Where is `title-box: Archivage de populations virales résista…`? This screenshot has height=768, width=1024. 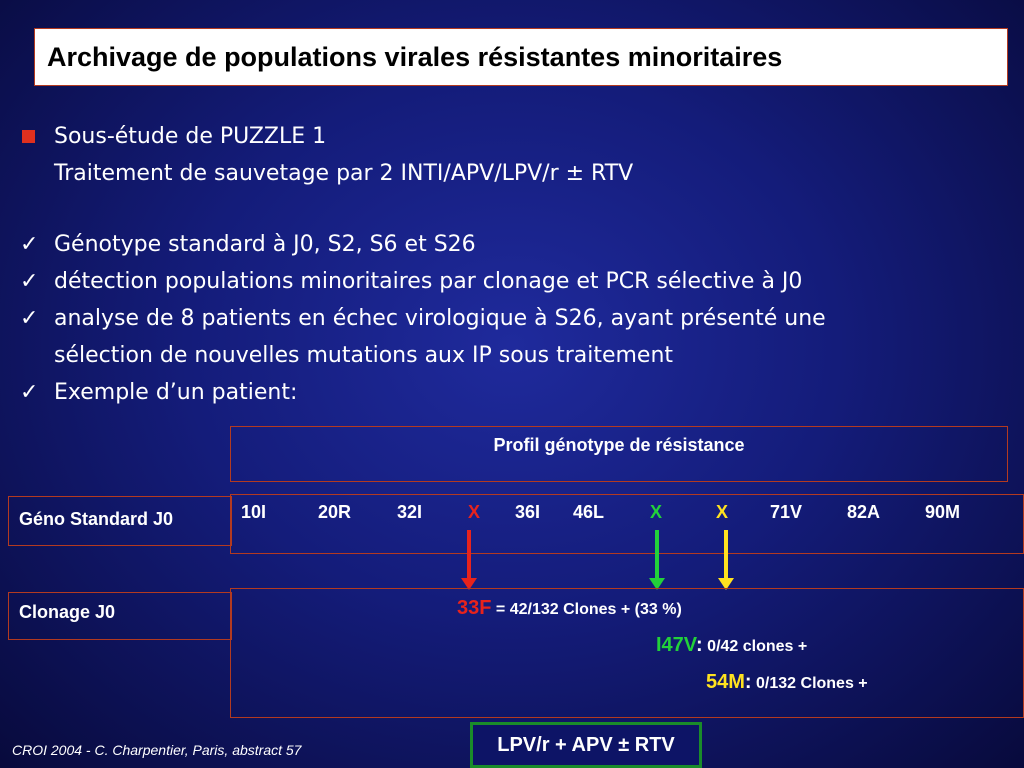 title-box: Archivage de populations virales résista… is located at coordinates (521, 57).